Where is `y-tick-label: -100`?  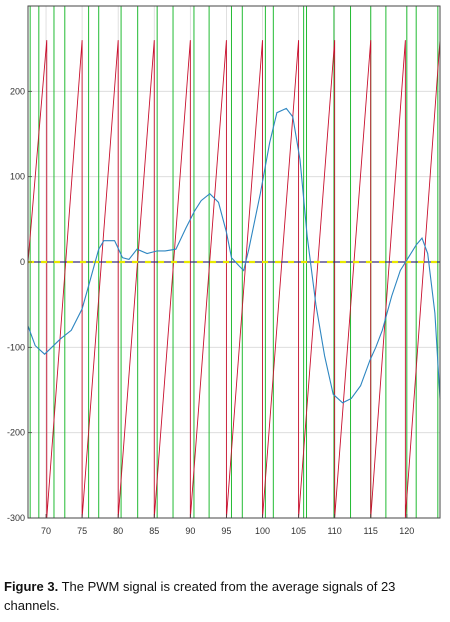
y-tick-label: -100 is located at coordinates (16, 347).